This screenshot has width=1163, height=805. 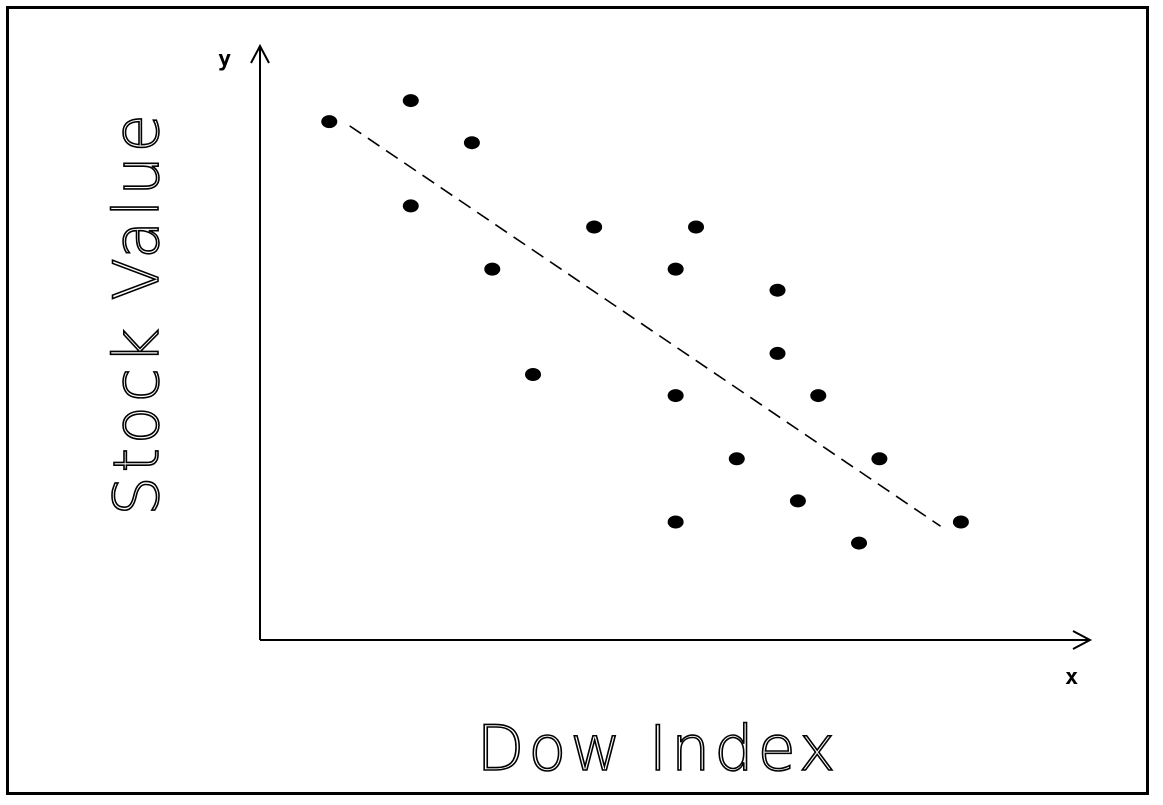 I want to click on y-axis-label: Stock Value, so click(x=136, y=313).